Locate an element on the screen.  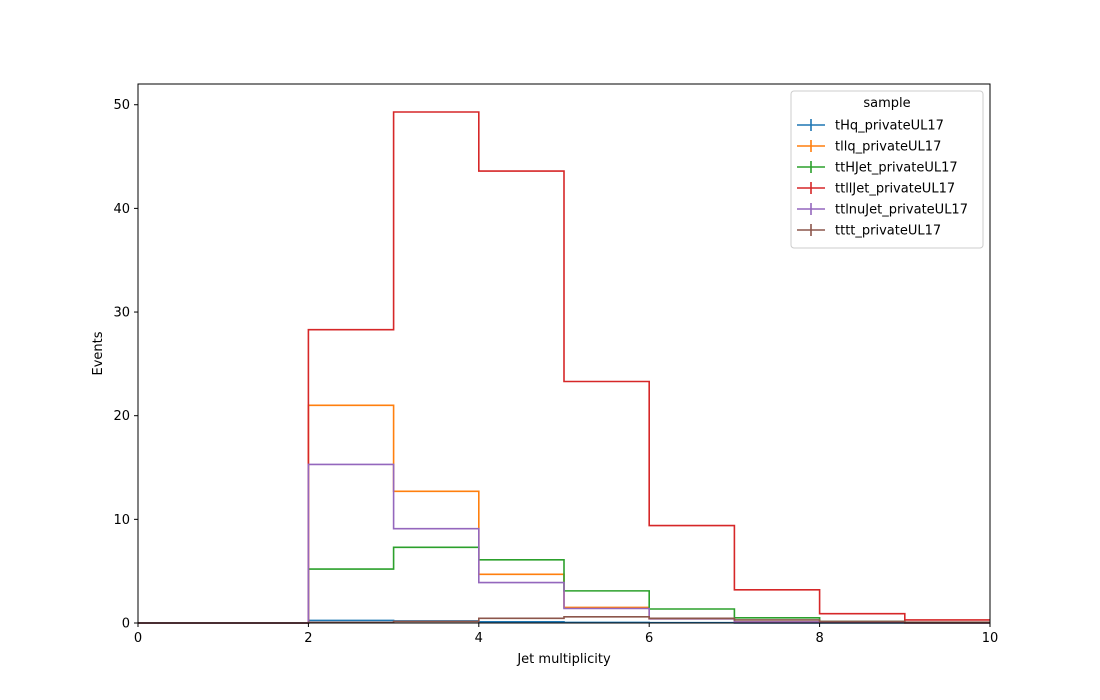
x-axis-label: Jet multiplicity is located at coordinates (563, 659).